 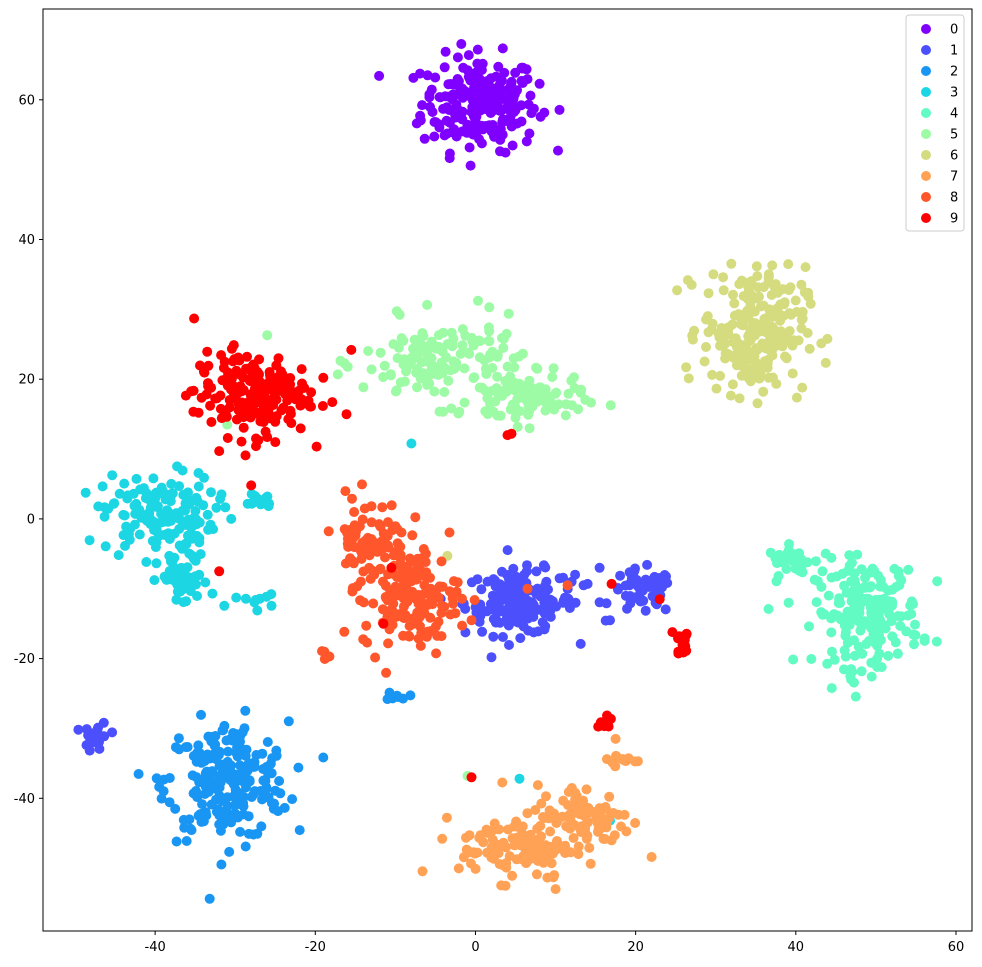 What do you see at coordinates (28, 450) in the screenshot?
I see `y-axis-ticks: -40 -20 0 20 40 60` at bounding box center [28, 450].